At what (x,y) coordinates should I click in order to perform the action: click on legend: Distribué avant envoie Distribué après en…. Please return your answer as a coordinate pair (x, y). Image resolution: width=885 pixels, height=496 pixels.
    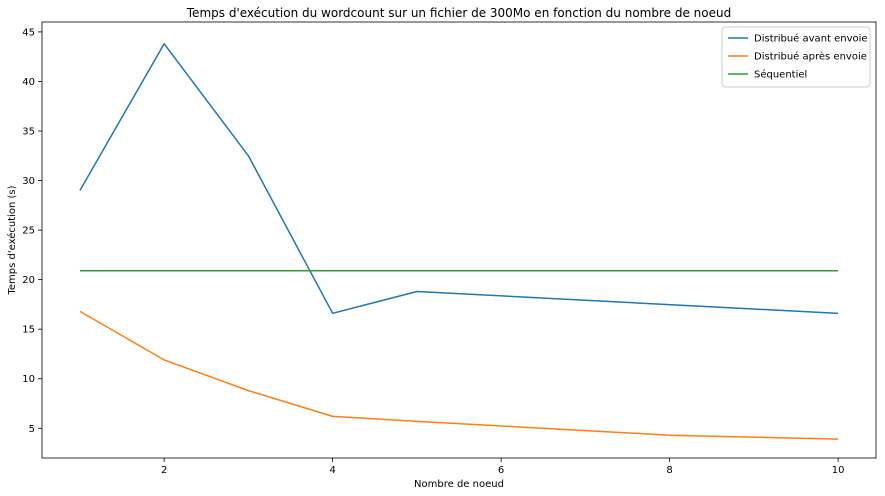
    Looking at the image, I should click on (796, 57).